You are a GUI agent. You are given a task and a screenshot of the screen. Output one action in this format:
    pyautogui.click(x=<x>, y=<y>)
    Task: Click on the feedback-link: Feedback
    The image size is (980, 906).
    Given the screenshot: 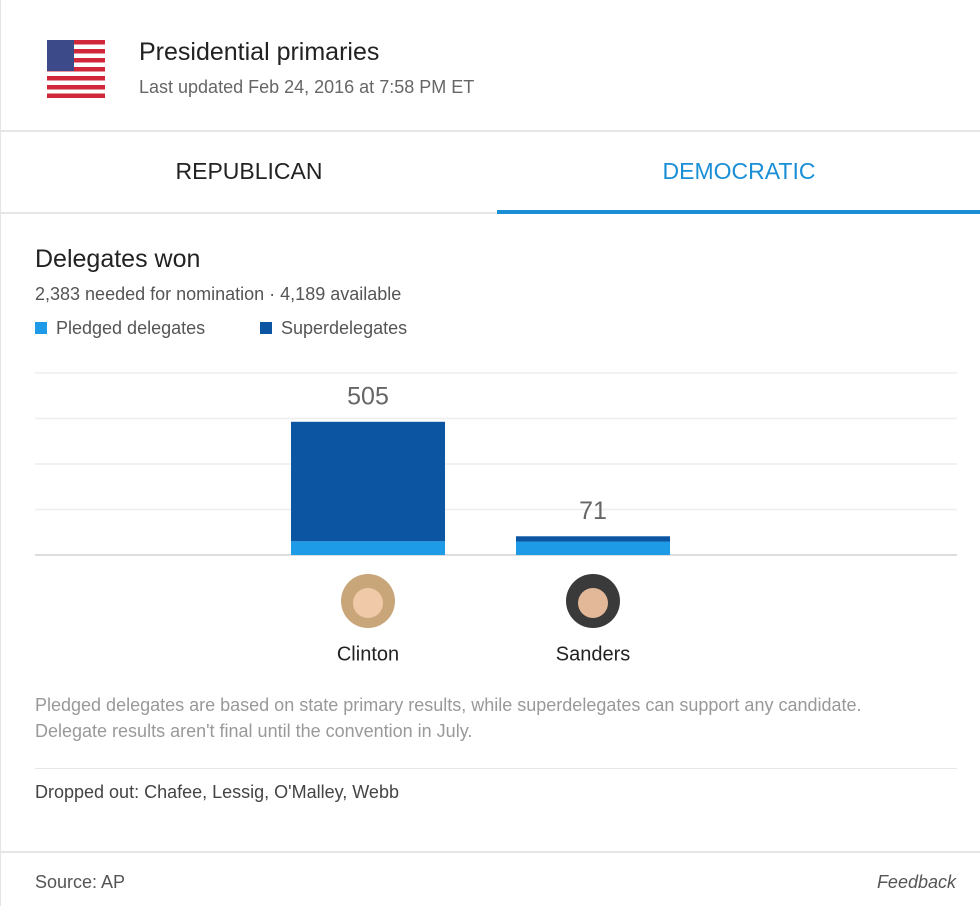 What is the action you would take?
    pyautogui.click(x=916, y=882)
    